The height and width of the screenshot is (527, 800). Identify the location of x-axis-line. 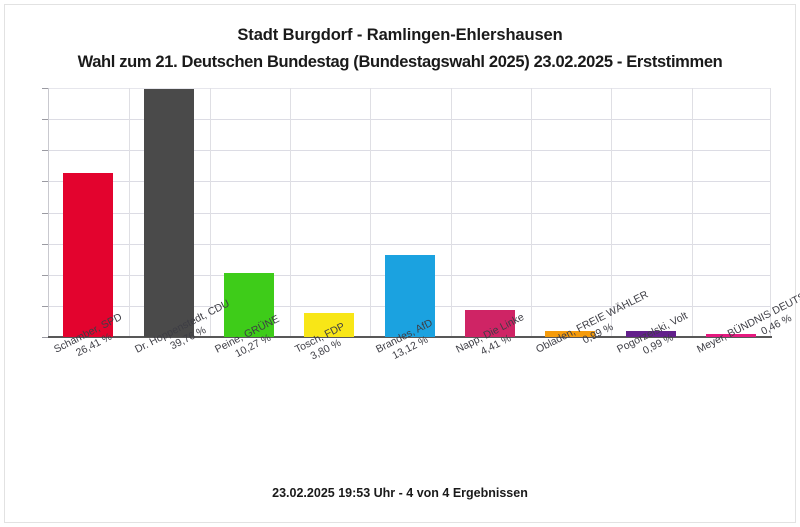
(410, 337).